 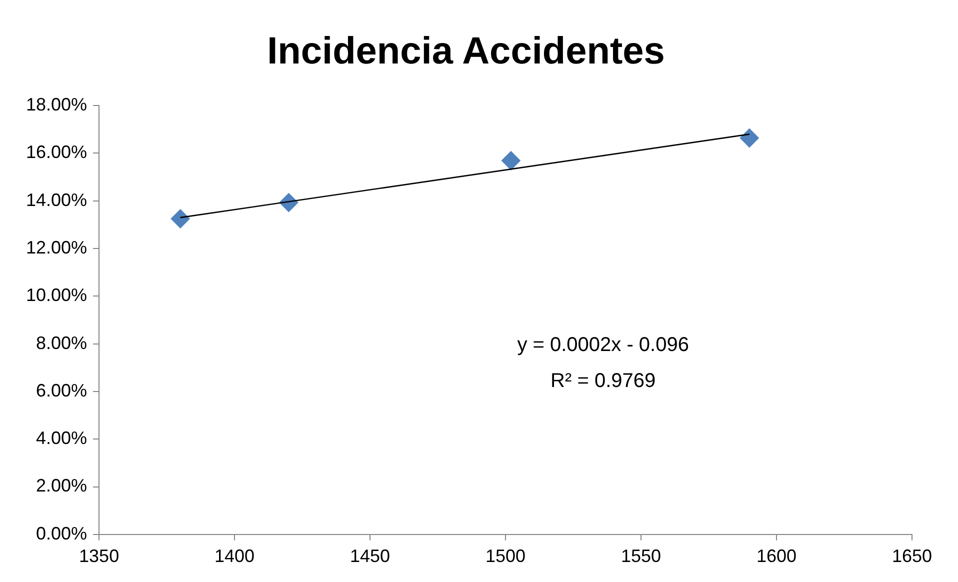 I want to click on y-tick-label: 0.00%, so click(x=62, y=533).